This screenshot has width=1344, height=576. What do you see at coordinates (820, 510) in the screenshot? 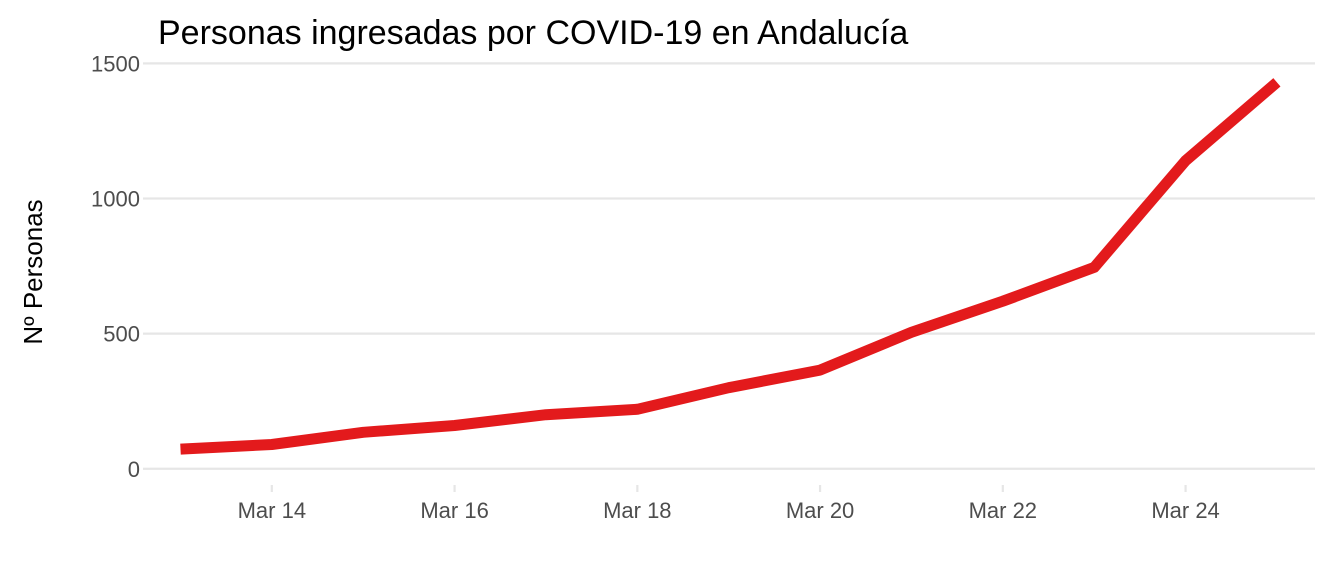
I see `x-tick-label: Mar 20` at bounding box center [820, 510].